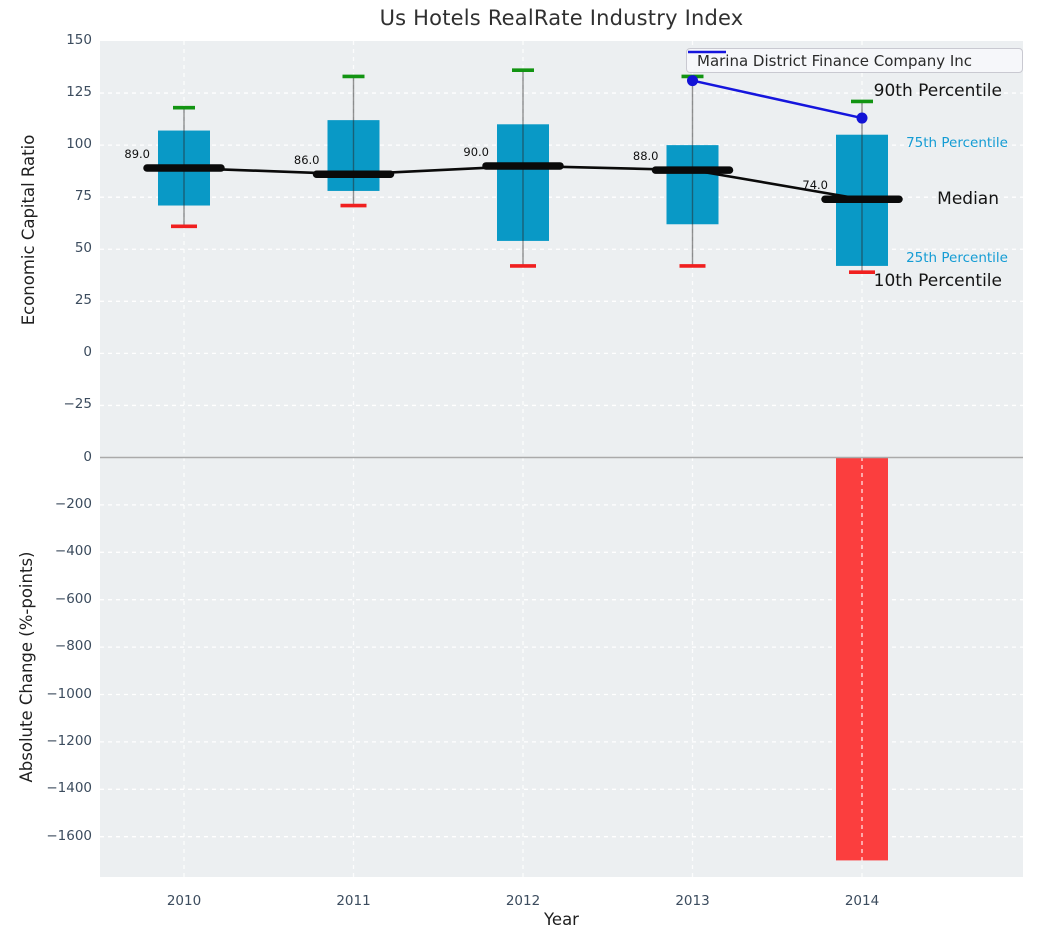 This screenshot has width=1039, height=942. Describe the element at coordinates (73, 598) in the screenshot. I see `y-tick-label: −600` at that location.